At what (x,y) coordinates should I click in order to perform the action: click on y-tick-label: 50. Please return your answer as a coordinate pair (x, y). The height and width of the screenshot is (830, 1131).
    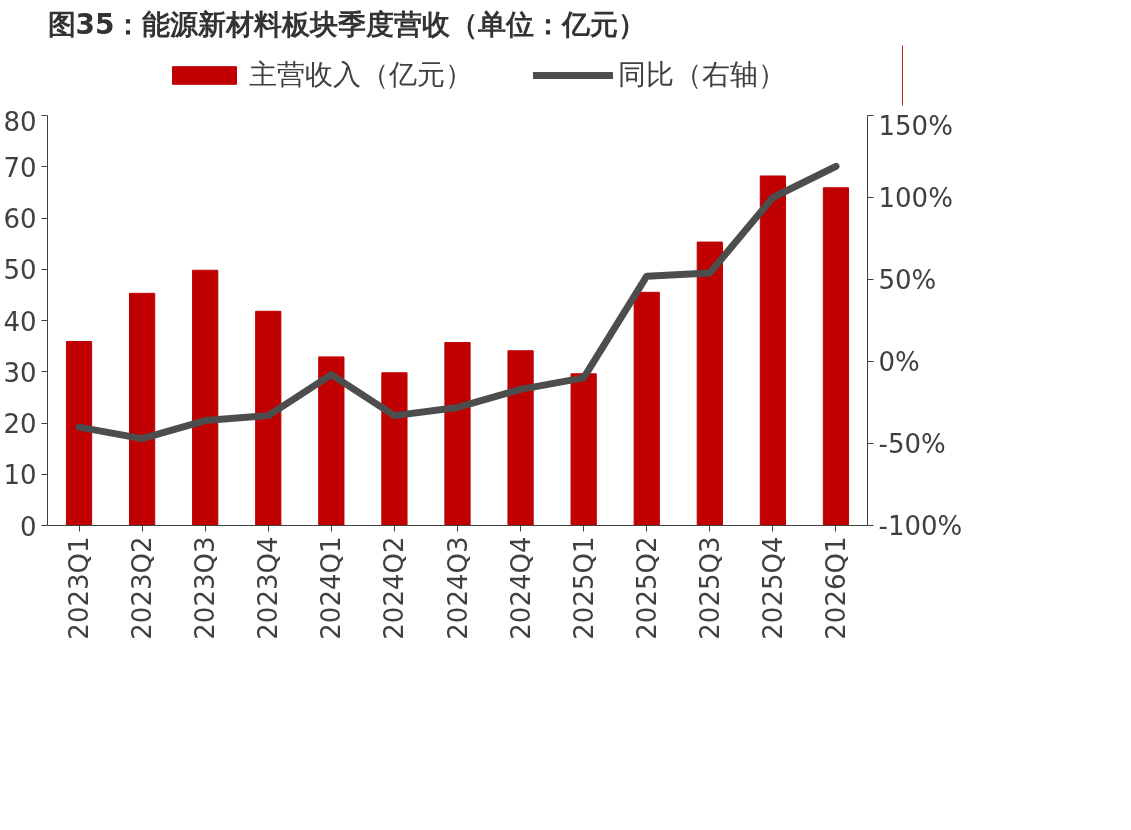
    Looking at the image, I should click on (20, 270).